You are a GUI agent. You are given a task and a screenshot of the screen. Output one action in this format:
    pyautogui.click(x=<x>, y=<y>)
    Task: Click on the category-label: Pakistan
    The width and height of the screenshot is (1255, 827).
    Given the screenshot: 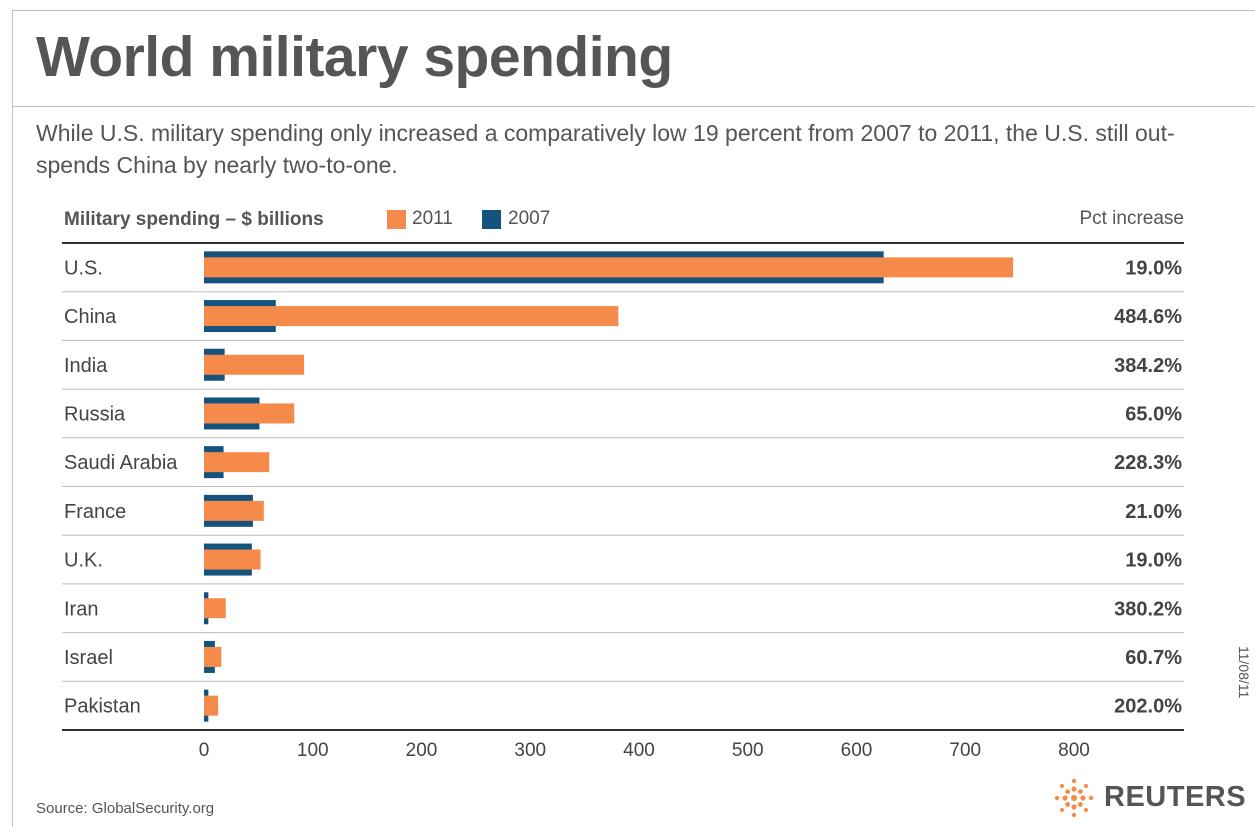 What is the action you would take?
    pyautogui.click(x=102, y=707)
    